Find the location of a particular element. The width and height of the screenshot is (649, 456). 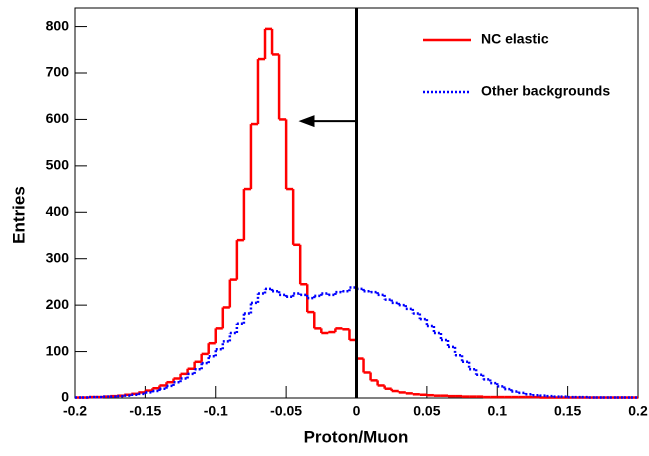

x-tick-label: -0.05 is located at coordinates (286, 411).